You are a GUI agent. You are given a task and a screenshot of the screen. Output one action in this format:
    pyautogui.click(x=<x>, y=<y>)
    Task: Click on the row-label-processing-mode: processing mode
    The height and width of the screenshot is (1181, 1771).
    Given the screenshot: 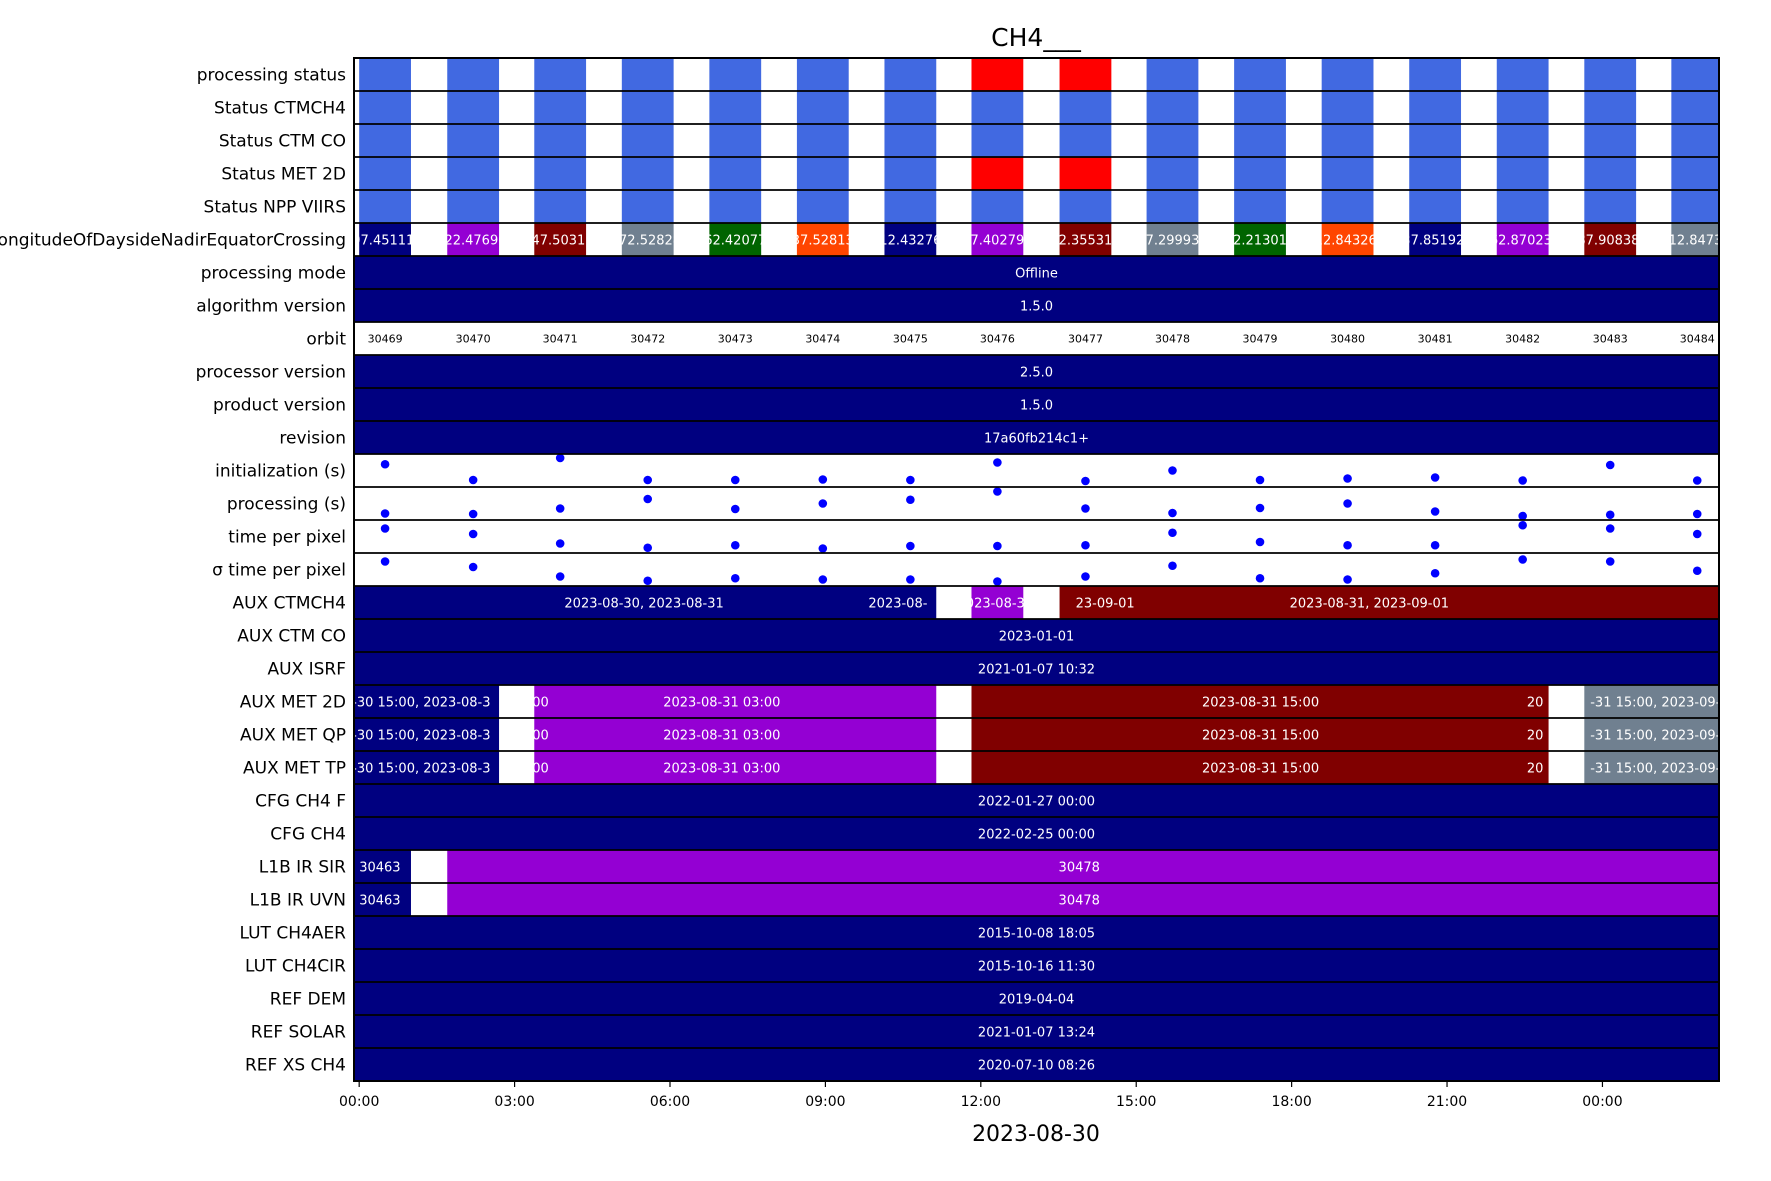 What is the action you would take?
    pyautogui.click(x=273, y=274)
    